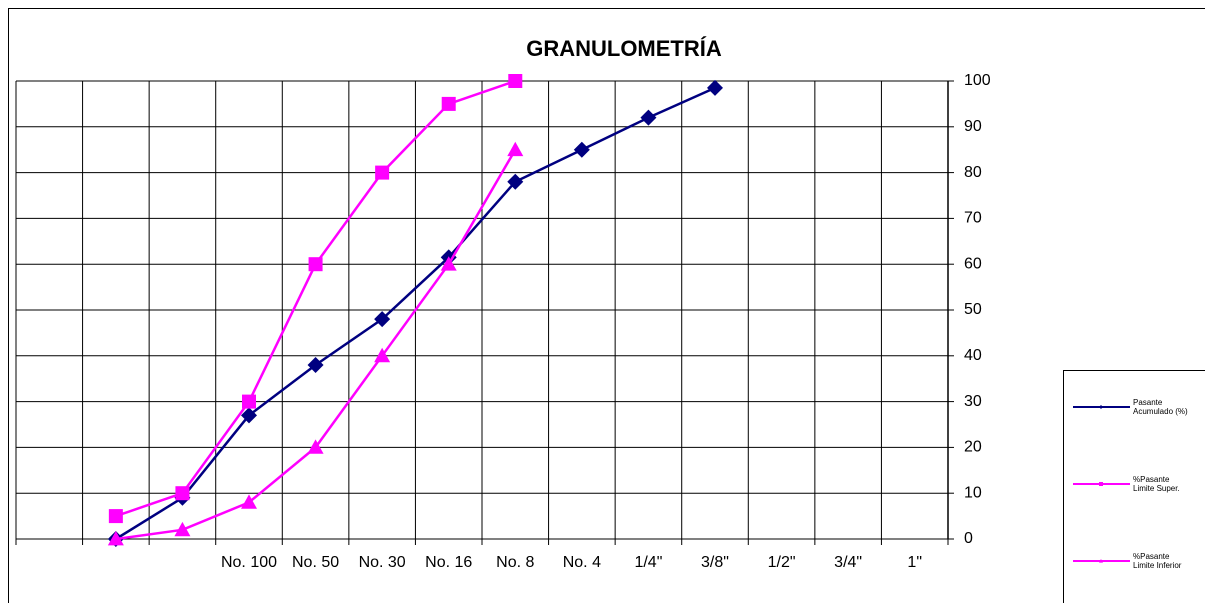  I want to click on y-tick-label: 30, so click(973, 401).